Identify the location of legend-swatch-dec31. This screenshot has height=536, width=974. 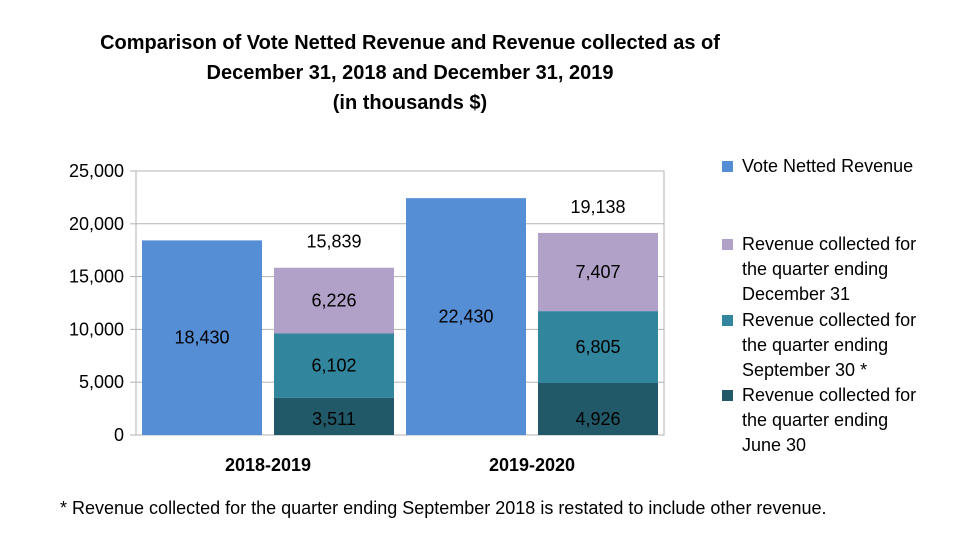
(727, 244).